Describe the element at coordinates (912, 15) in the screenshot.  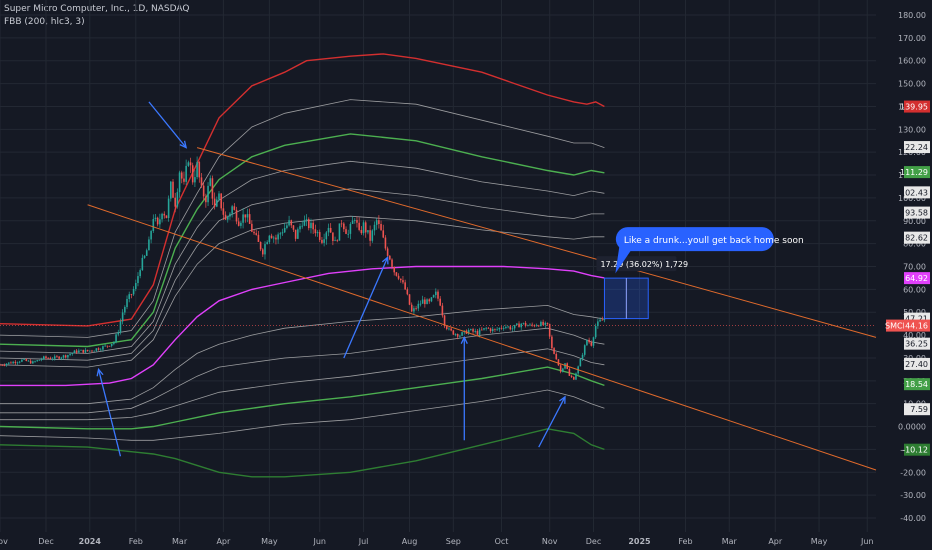
I see `price-tick-label: 180.00` at that location.